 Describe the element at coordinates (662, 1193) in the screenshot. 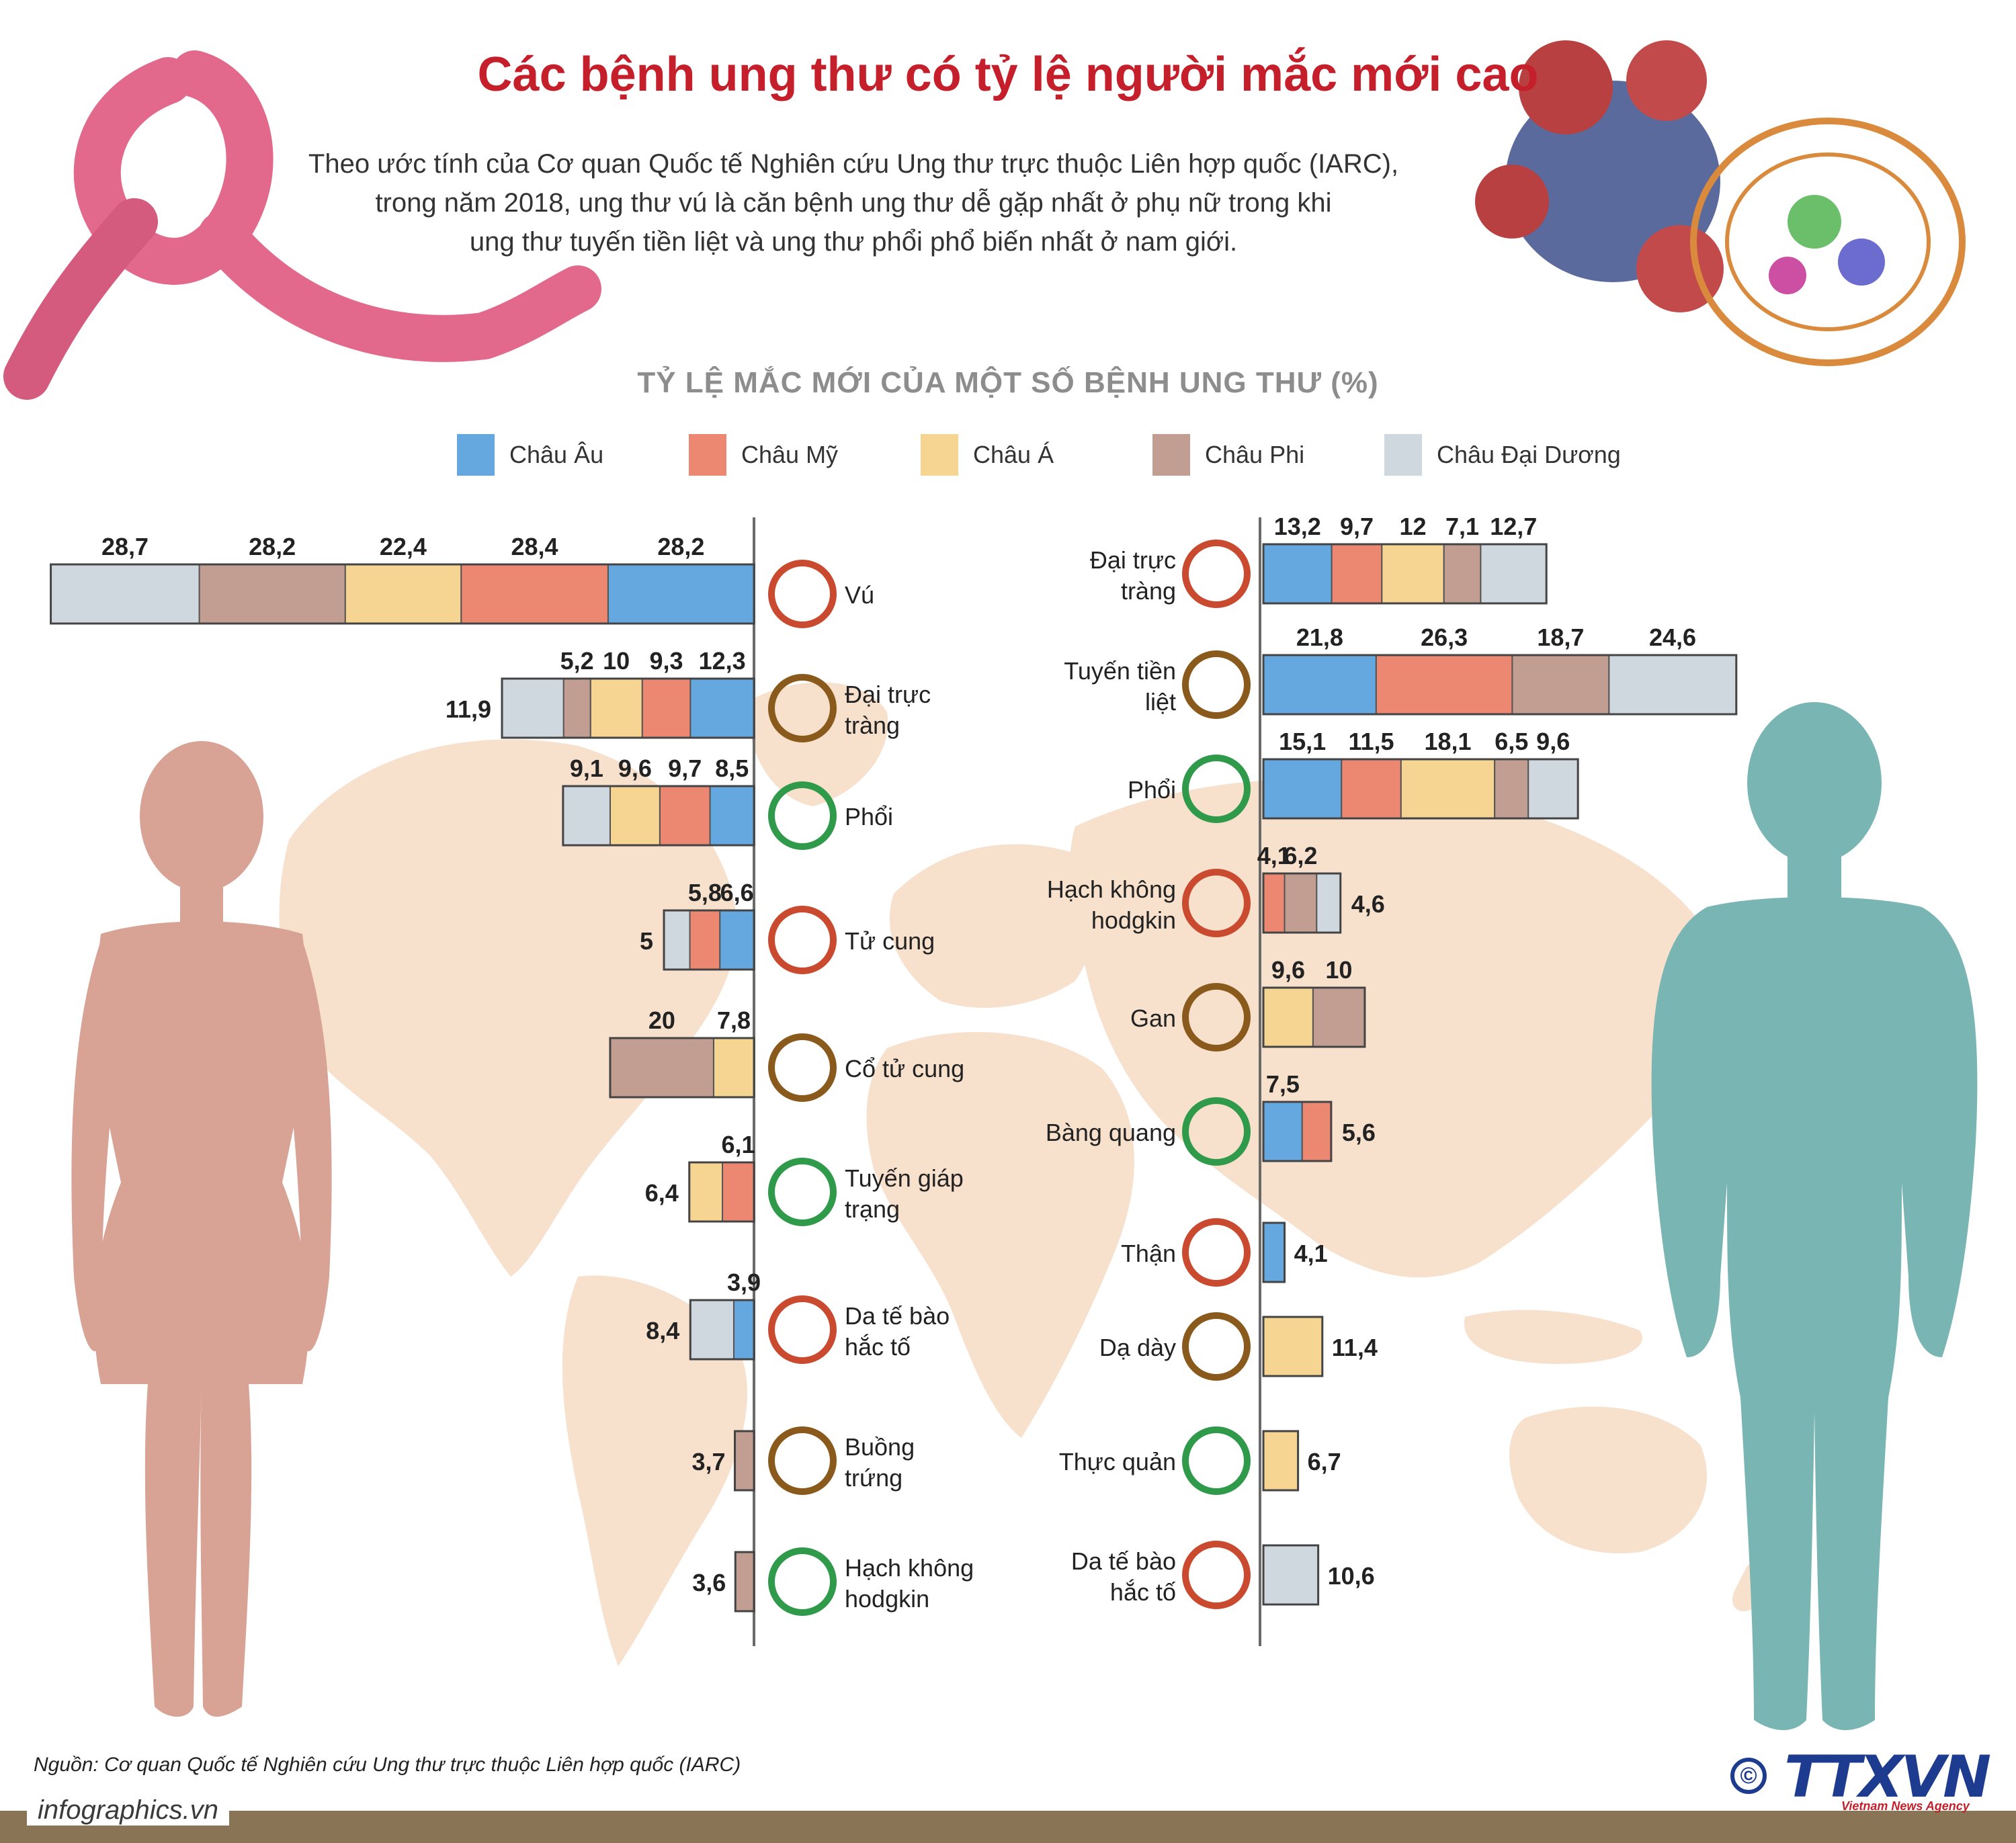

I see `value-label: 6,4` at that location.